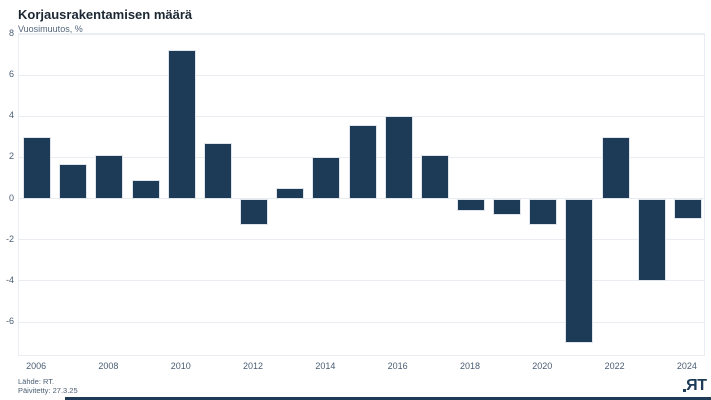 The width and height of the screenshot is (711, 400). What do you see at coordinates (11, 74) in the screenshot?
I see `y-axis-tick-label: 6` at bounding box center [11, 74].